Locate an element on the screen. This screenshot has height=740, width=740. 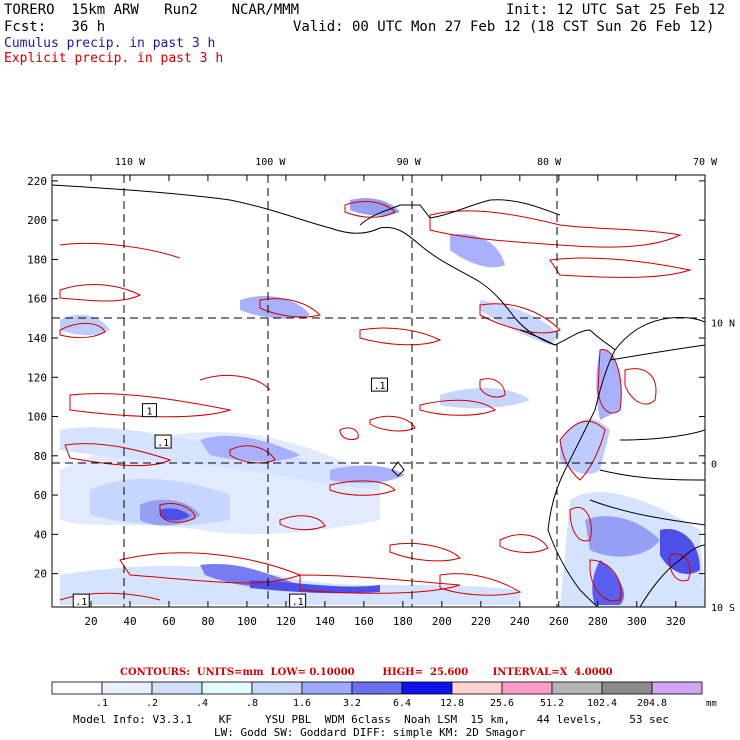
colorbar-label: .8 is located at coordinates (252, 703).